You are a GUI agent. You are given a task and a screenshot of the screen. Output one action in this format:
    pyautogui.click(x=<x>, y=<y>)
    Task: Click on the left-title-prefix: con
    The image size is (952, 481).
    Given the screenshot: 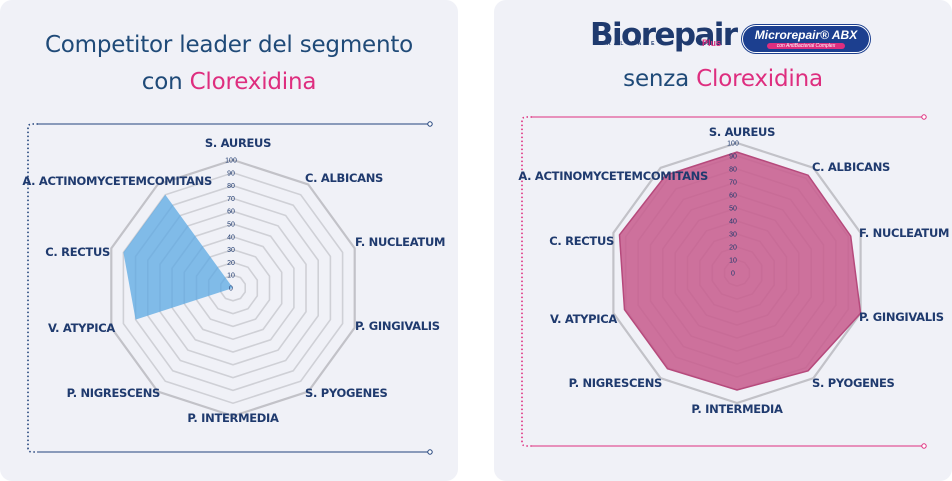 What is the action you would take?
    pyautogui.click(x=165, y=82)
    